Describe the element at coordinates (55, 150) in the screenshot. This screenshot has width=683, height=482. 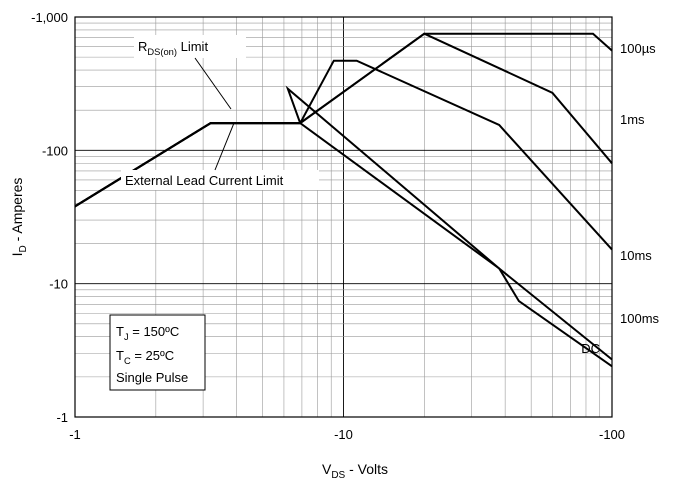
I see `y-tick-label: -100` at that location.